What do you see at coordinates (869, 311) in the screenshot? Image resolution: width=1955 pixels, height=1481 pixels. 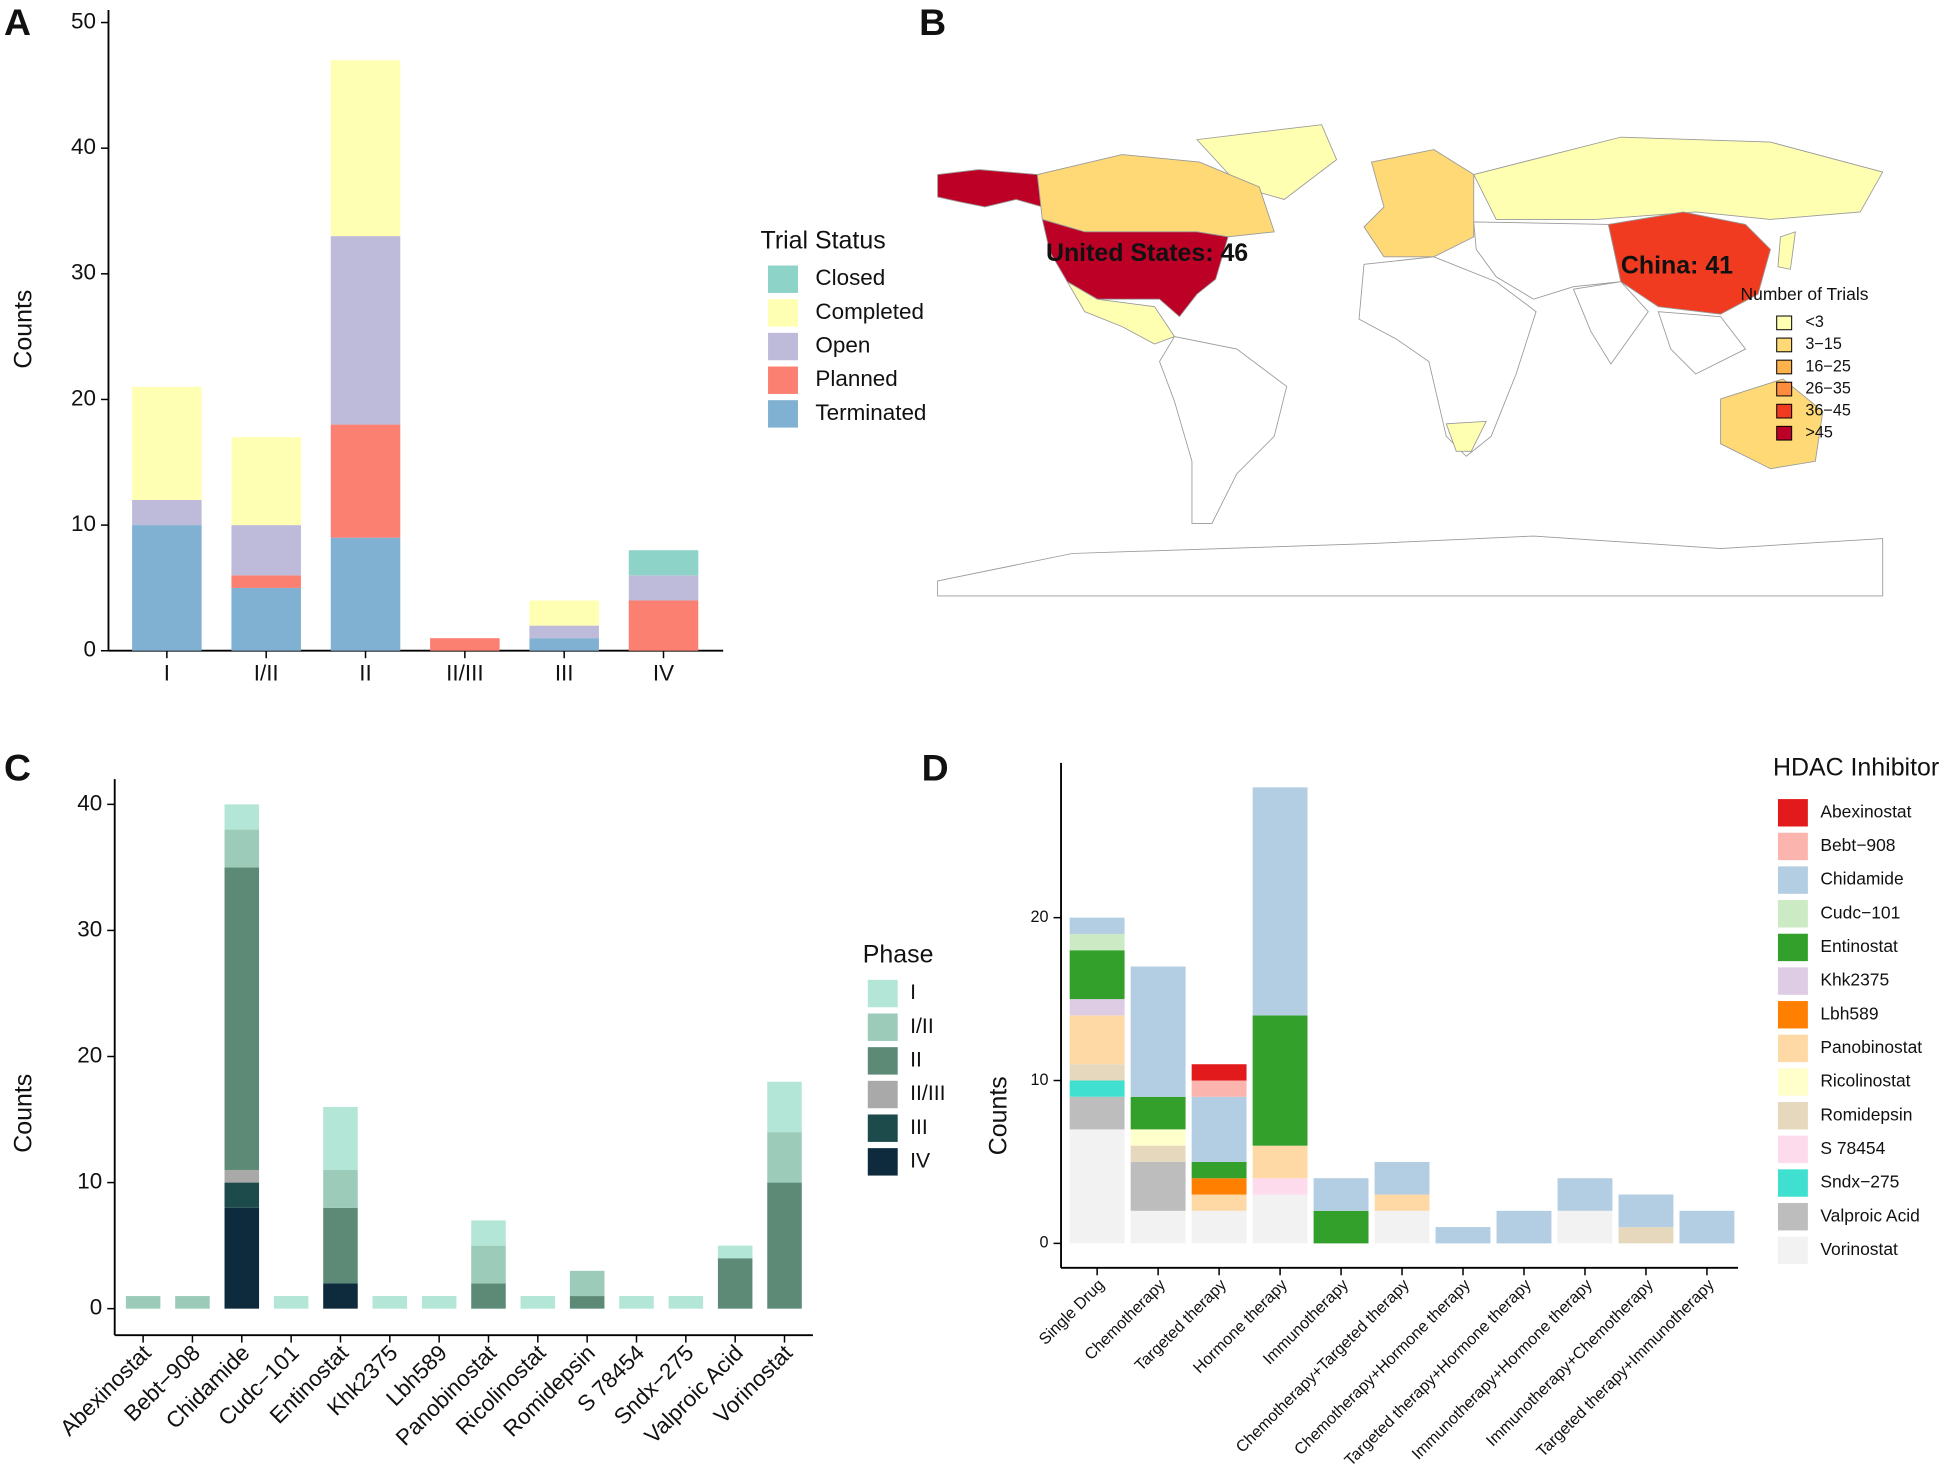 I see `legend-label: Completed` at bounding box center [869, 311].